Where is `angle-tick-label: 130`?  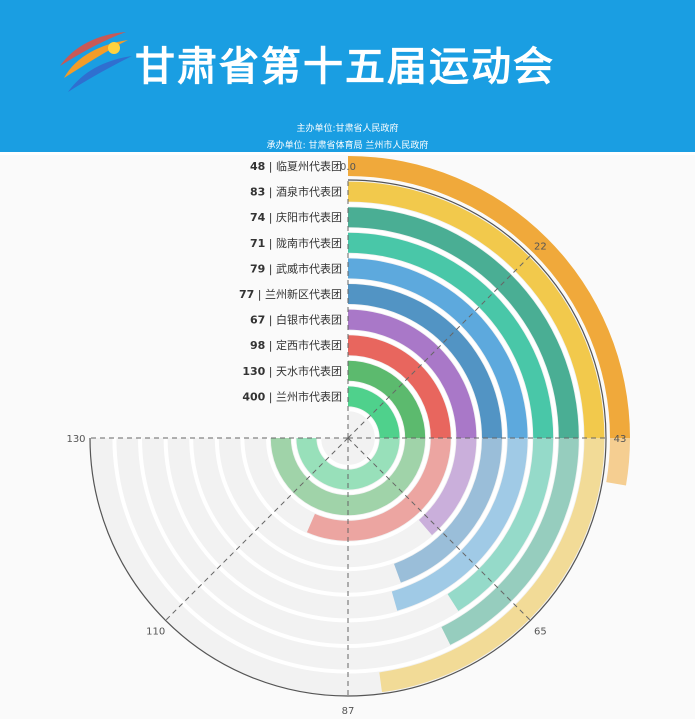
angle-tick-label: 130 is located at coordinates (75, 439).